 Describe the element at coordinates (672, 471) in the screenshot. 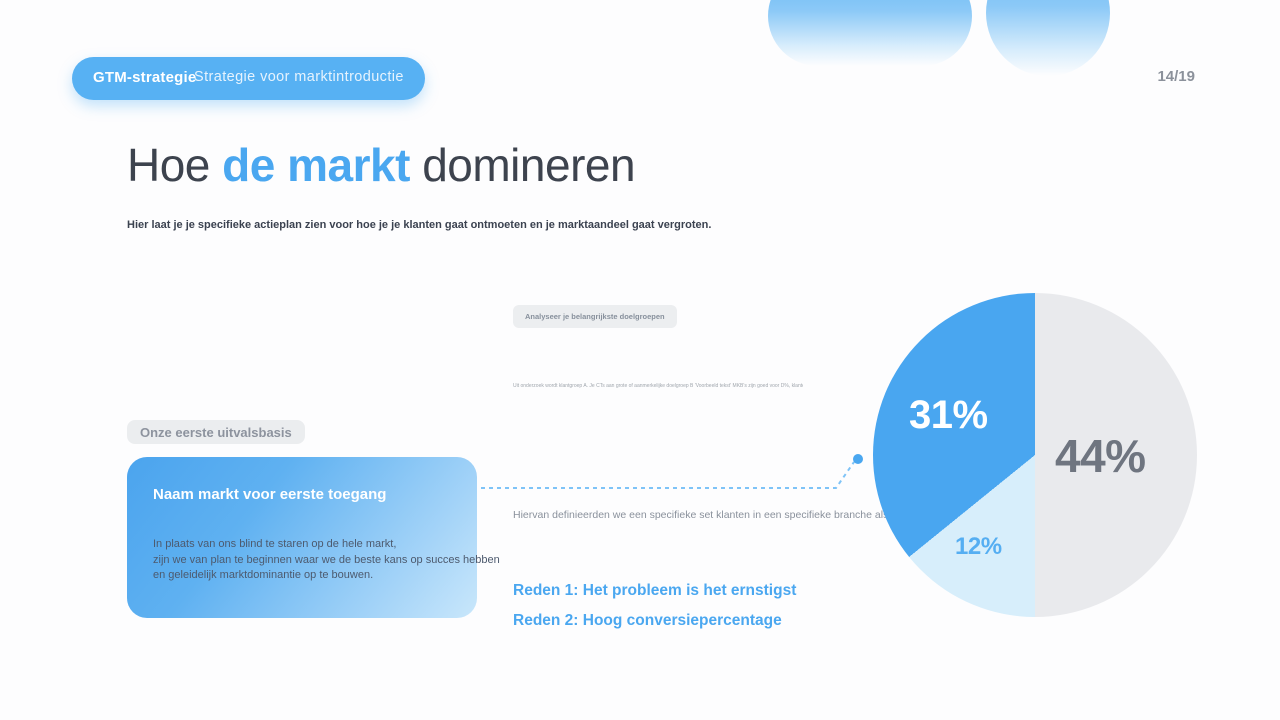

I see `connector-dashed-line` at that location.